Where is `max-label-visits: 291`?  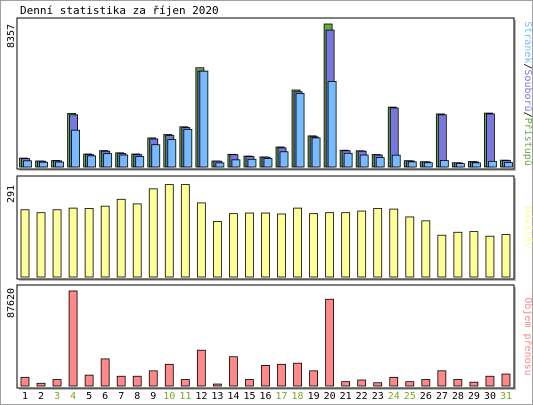 max-label-visits: 291 is located at coordinates (11, 194).